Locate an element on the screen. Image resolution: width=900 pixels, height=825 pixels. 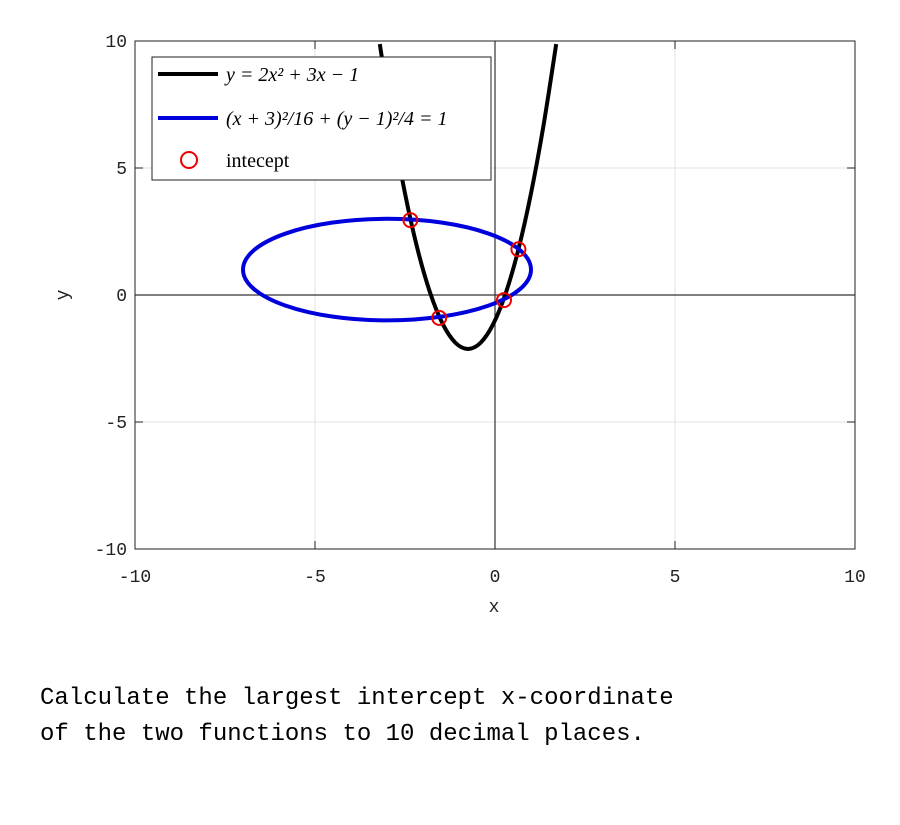
y-tick-label: 5 is located at coordinates (121, 170).